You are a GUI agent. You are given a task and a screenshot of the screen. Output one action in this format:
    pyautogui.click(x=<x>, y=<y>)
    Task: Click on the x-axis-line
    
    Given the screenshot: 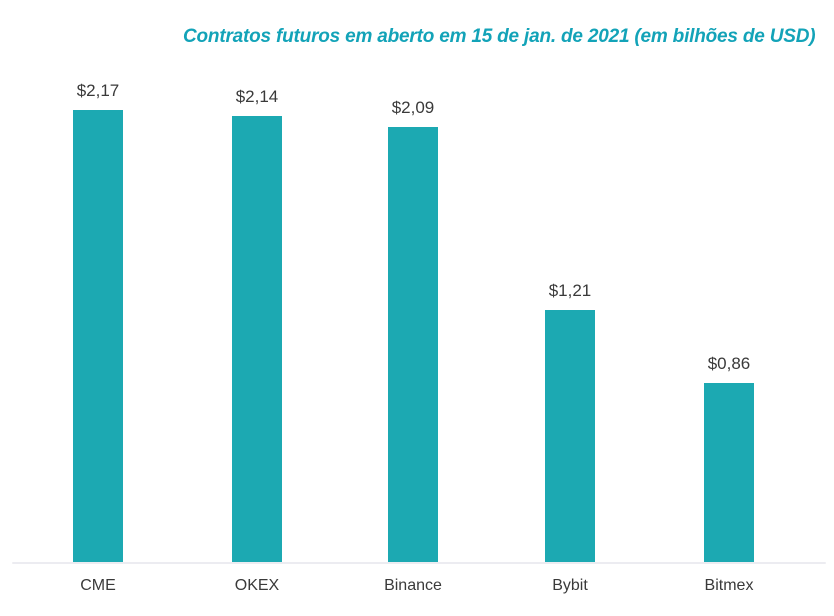 What is the action you would take?
    pyautogui.click(x=419, y=563)
    